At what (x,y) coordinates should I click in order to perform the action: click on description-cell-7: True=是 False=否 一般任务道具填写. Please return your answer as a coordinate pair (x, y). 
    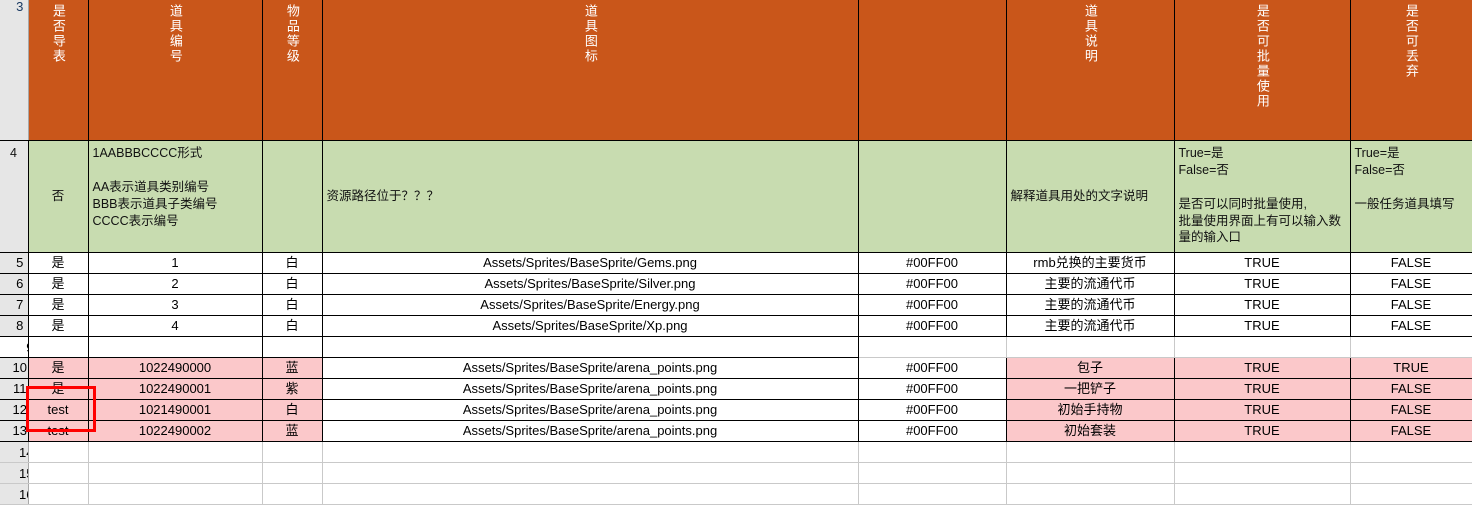
    Looking at the image, I should click on (1411, 196).